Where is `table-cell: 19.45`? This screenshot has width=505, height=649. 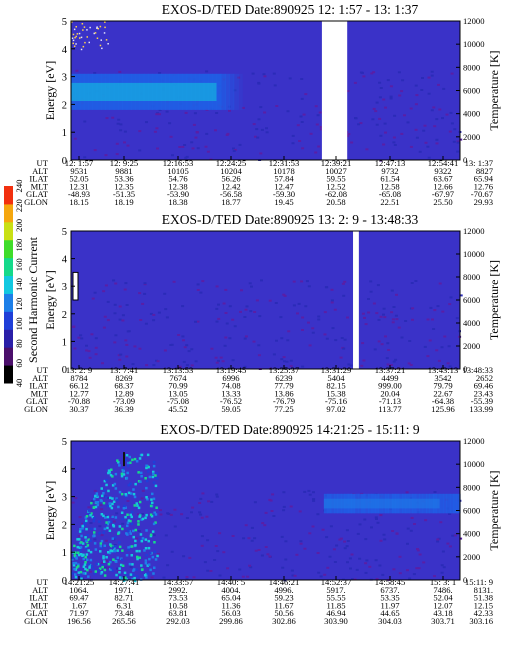
table-cell: 19.45 is located at coordinates (283, 202).